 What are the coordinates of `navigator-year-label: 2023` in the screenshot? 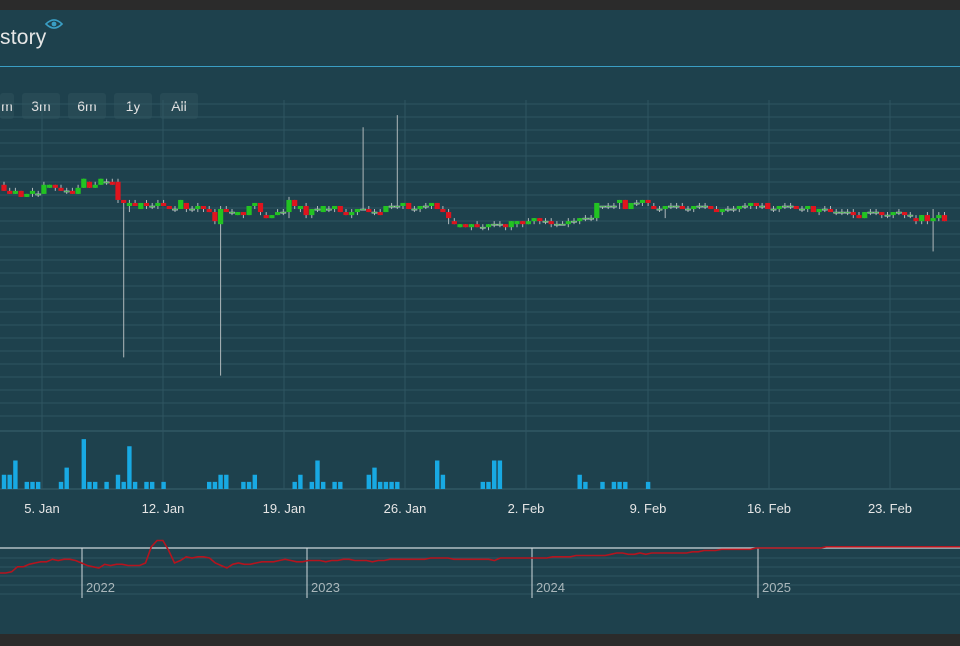 It's located at (325, 587).